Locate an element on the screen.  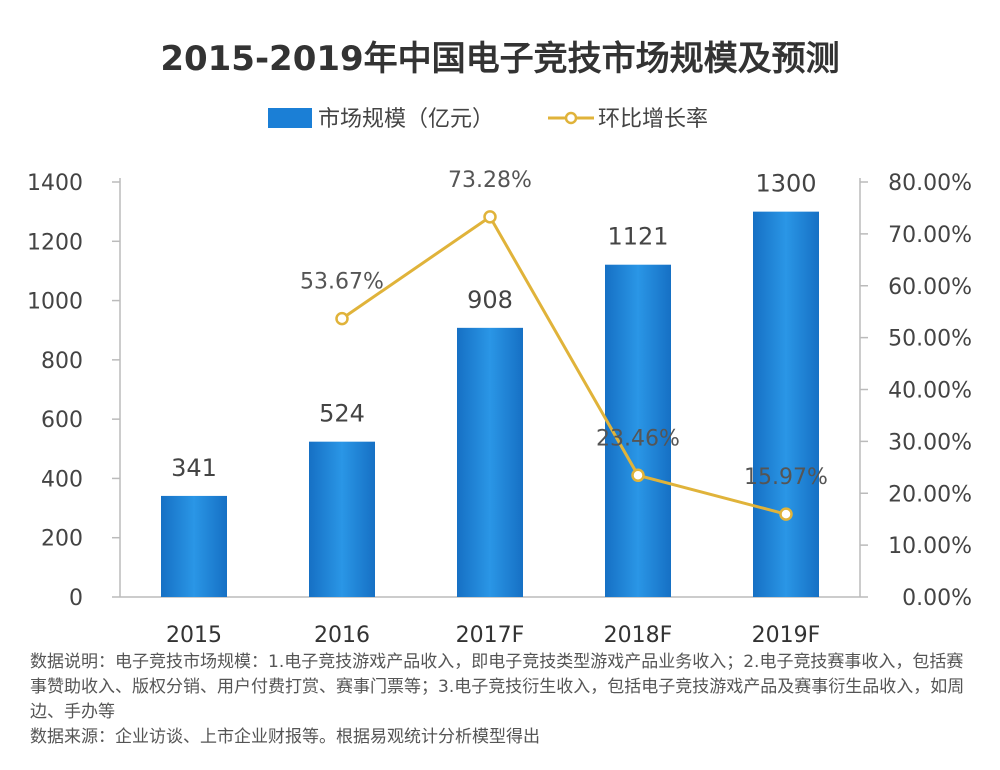
y-right-tick-label: 80.00% is located at coordinates (930, 183).